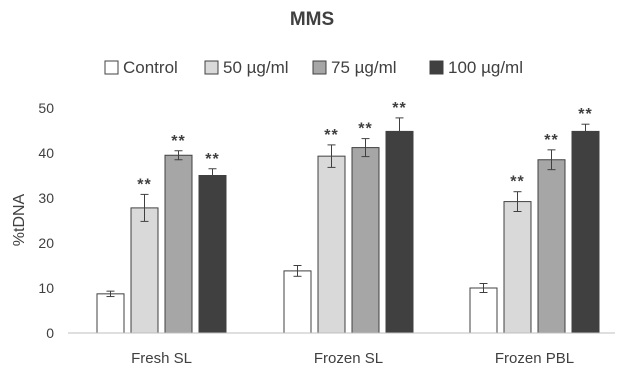  What do you see at coordinates (348, 358) in the screenshot?
I see `x-category-label: Frozen SL` at bounding box center [348, 358].